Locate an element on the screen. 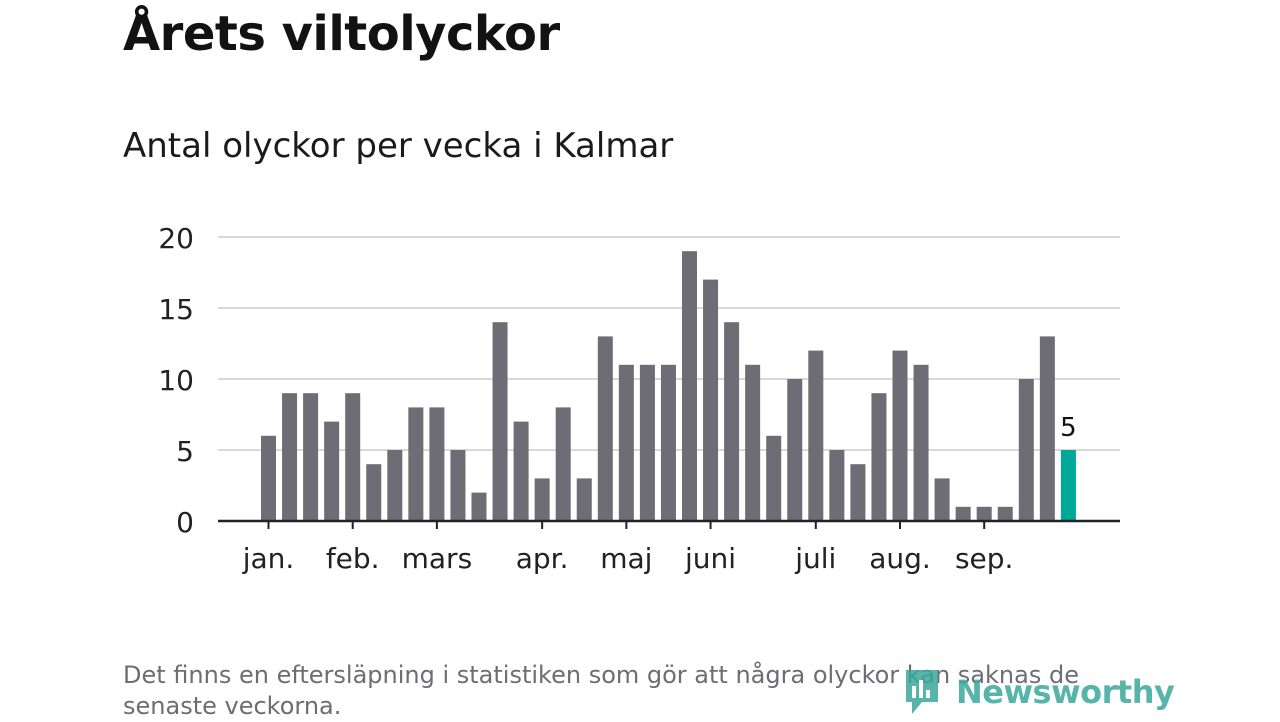  x-tick-label: maj is located at coordinates (626, 558).